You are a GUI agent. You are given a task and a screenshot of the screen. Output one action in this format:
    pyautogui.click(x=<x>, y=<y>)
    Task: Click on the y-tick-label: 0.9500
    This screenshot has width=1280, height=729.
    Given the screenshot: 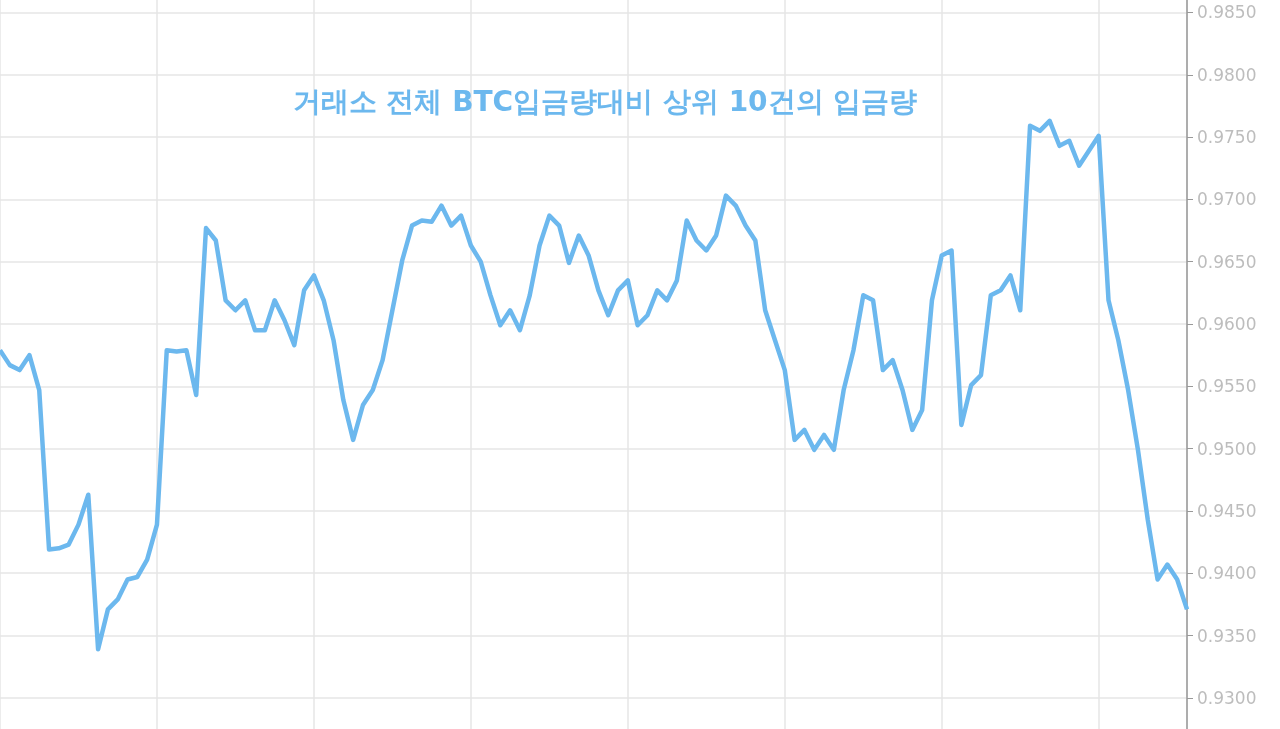 What is the action you would take?
    pyautogui.click(x=1227, y=448)
    